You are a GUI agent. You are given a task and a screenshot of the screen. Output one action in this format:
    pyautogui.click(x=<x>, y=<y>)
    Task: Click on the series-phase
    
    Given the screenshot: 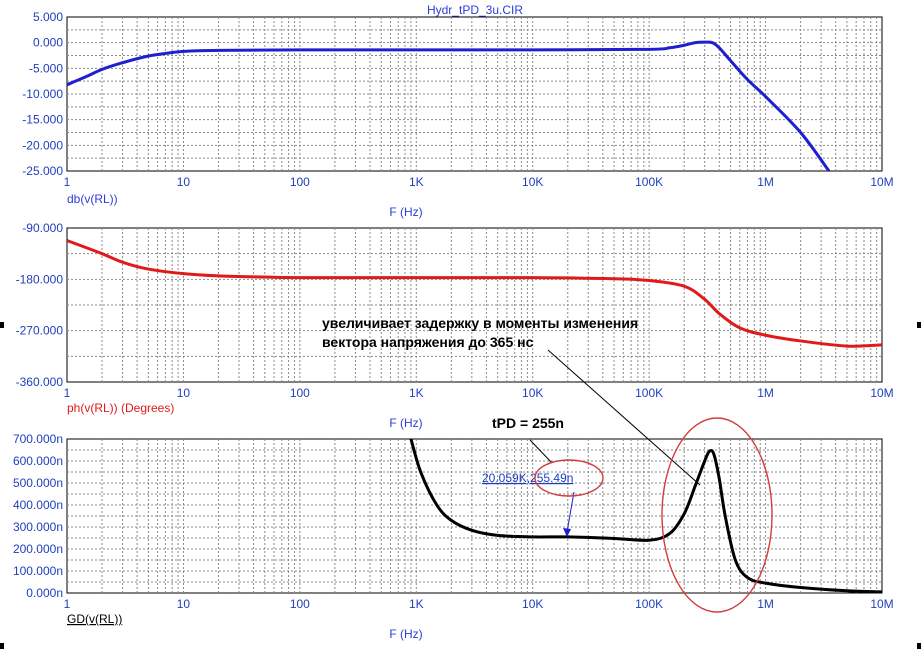 What is the action you would take?
    pyautogui.click(x=474, y=293)
    